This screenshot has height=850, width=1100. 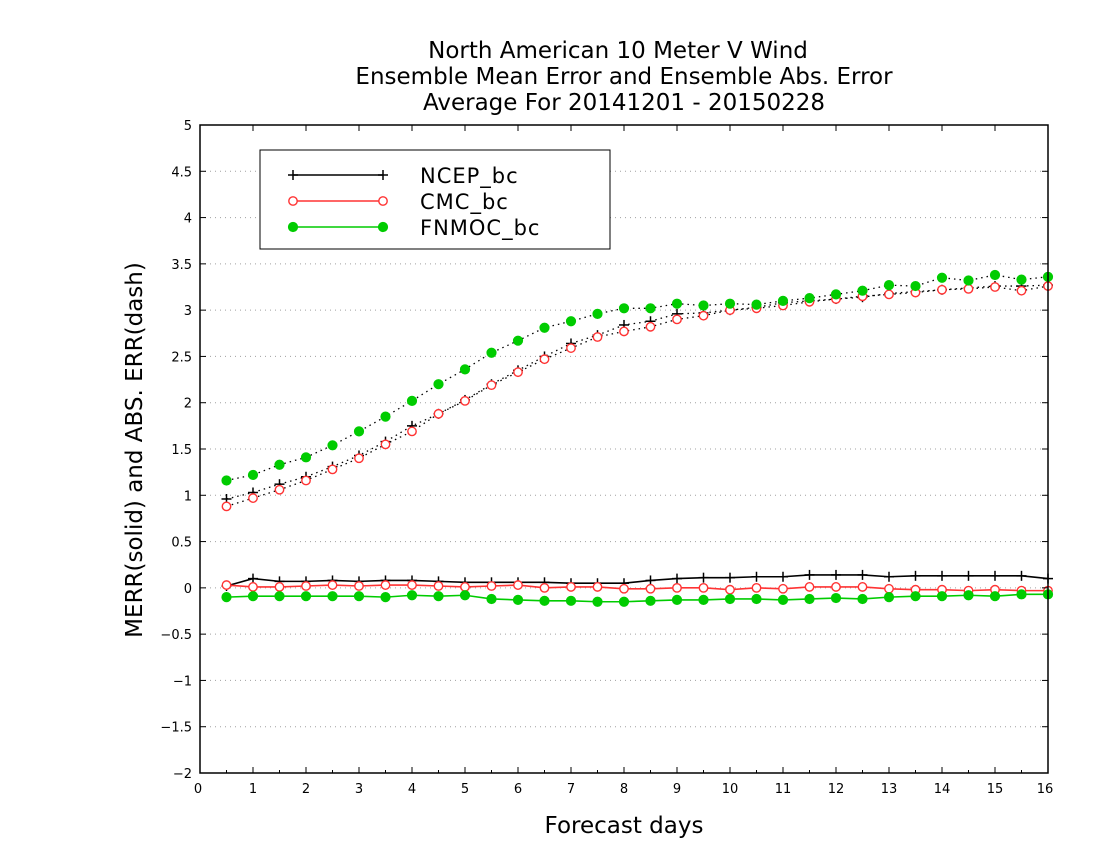 What do you see at coordinates (182, 681) in the screenshot?
I see `y-tick-label: −1` at bounding box center [182, 681].